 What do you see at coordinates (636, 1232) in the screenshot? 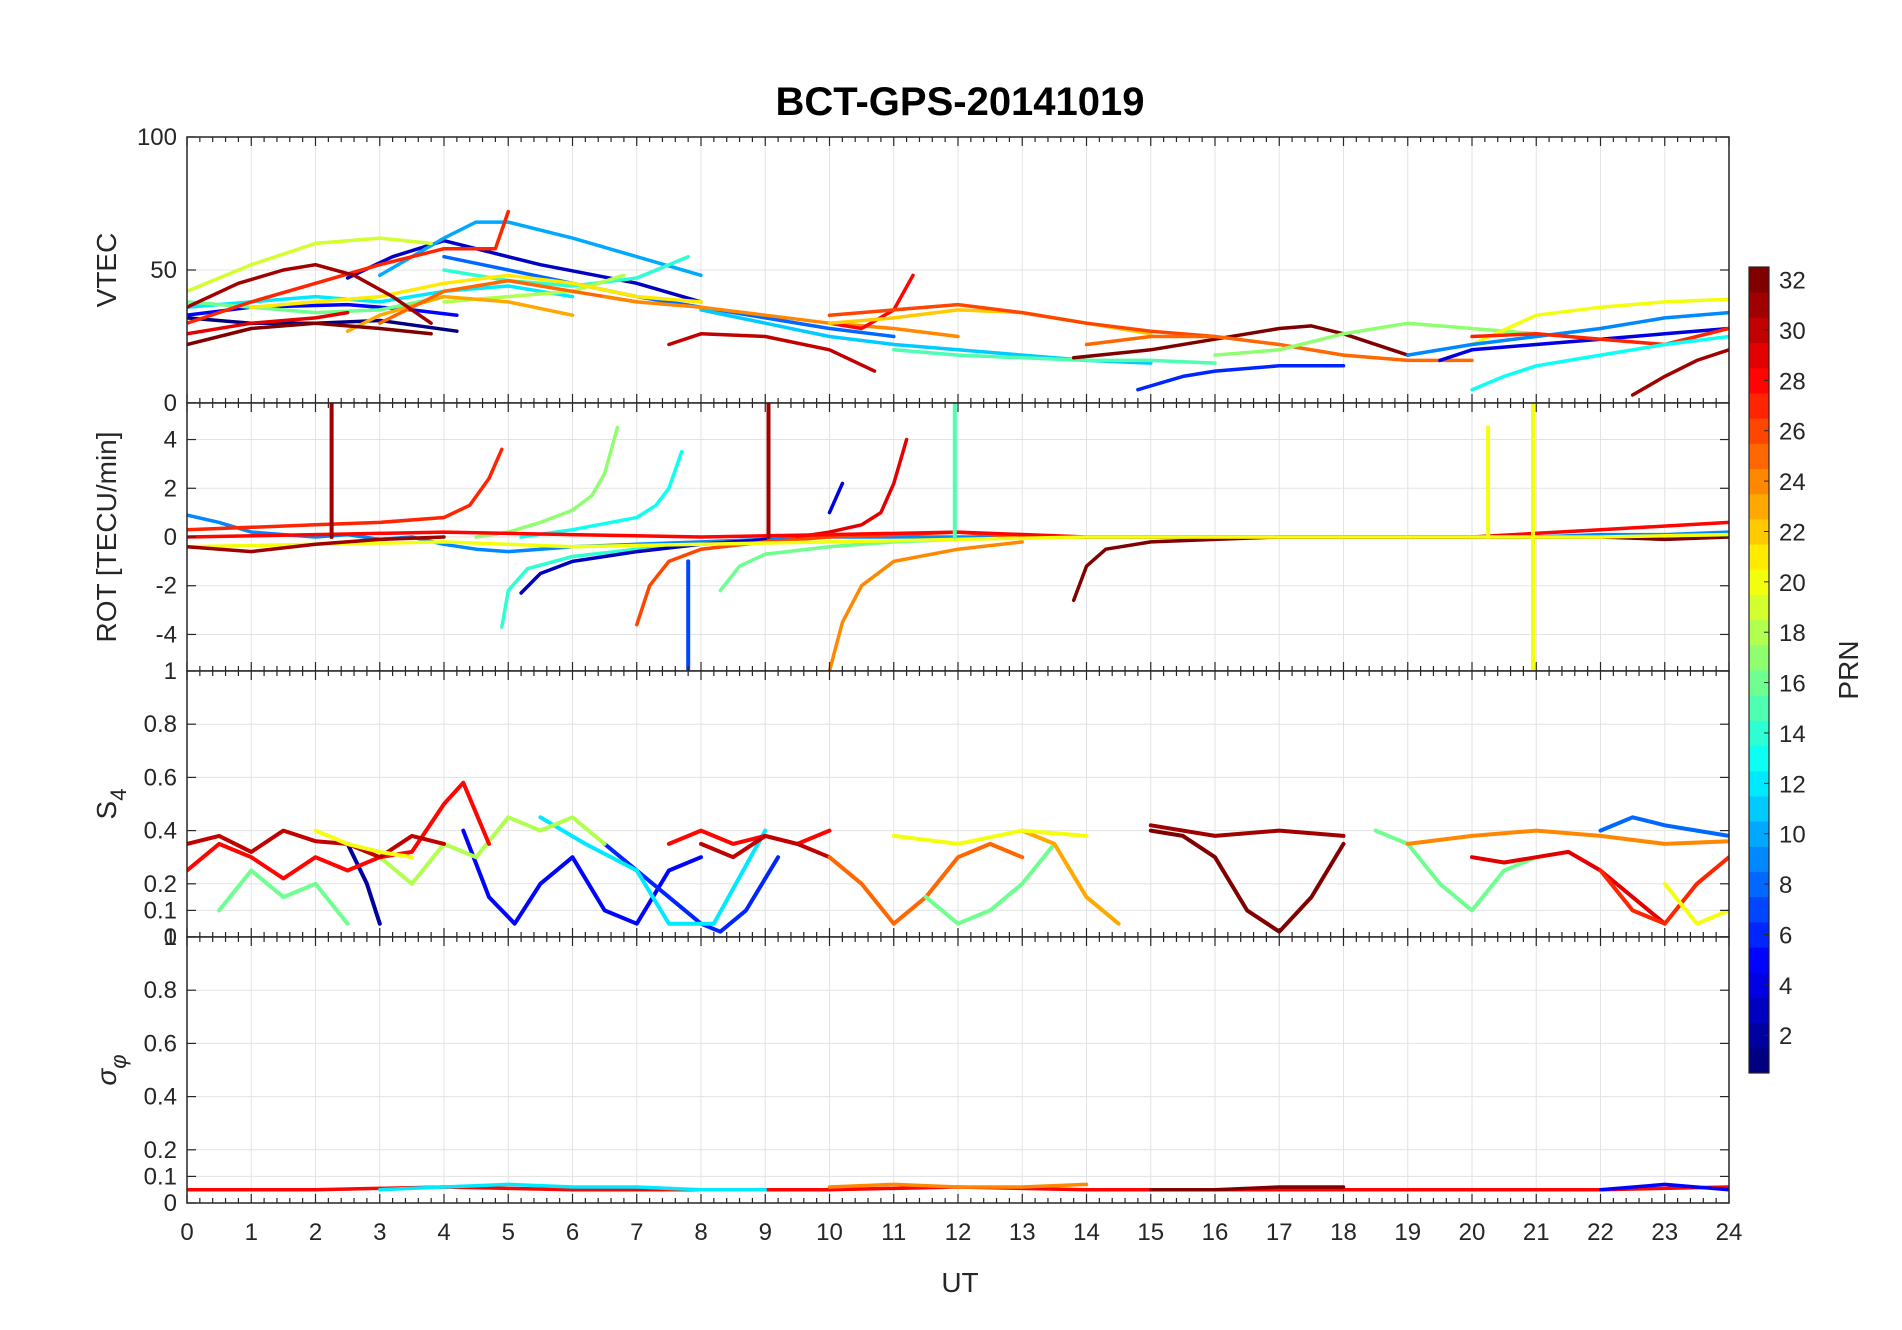
I see `x-tick-label: 7` at bounding box center [636, 1232].